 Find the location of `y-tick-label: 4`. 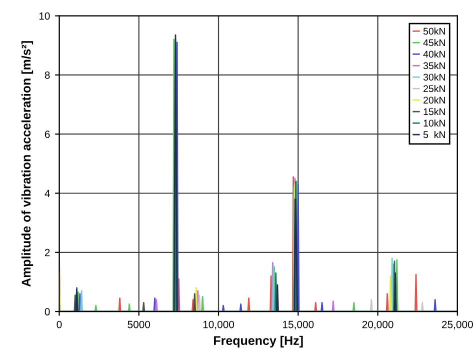

y-tick-label: 4 is located at coordinates (47, 194).